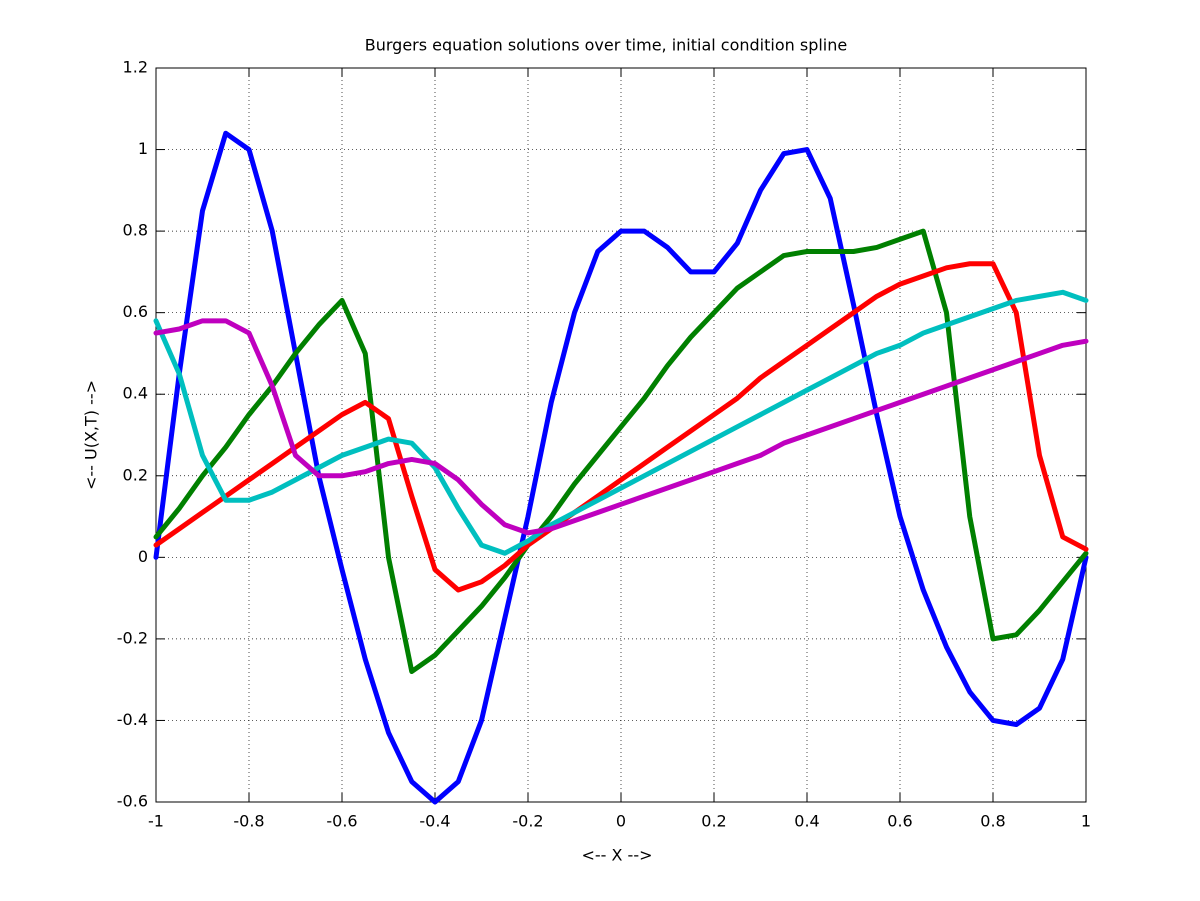  Describe the element at coordinates (135, 474) in the screenshot. I see `y-tick-label: 0.2` at that location.